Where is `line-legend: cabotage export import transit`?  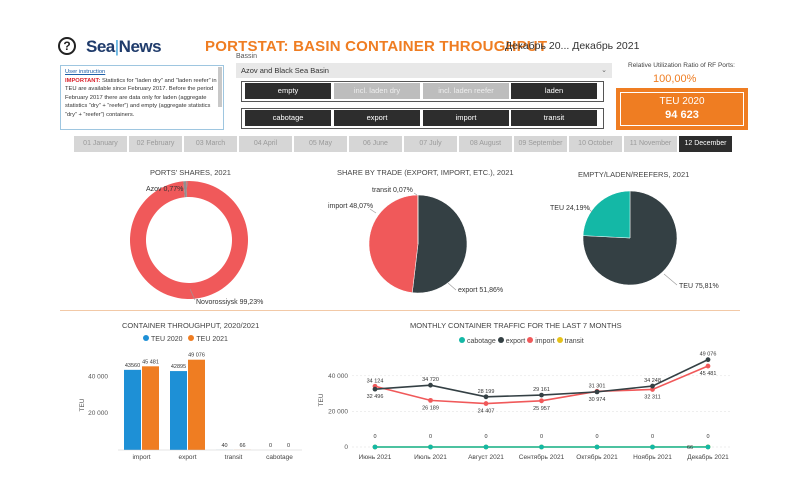 line-legend: cabotage export import transit is located at coordinates (521, 341).